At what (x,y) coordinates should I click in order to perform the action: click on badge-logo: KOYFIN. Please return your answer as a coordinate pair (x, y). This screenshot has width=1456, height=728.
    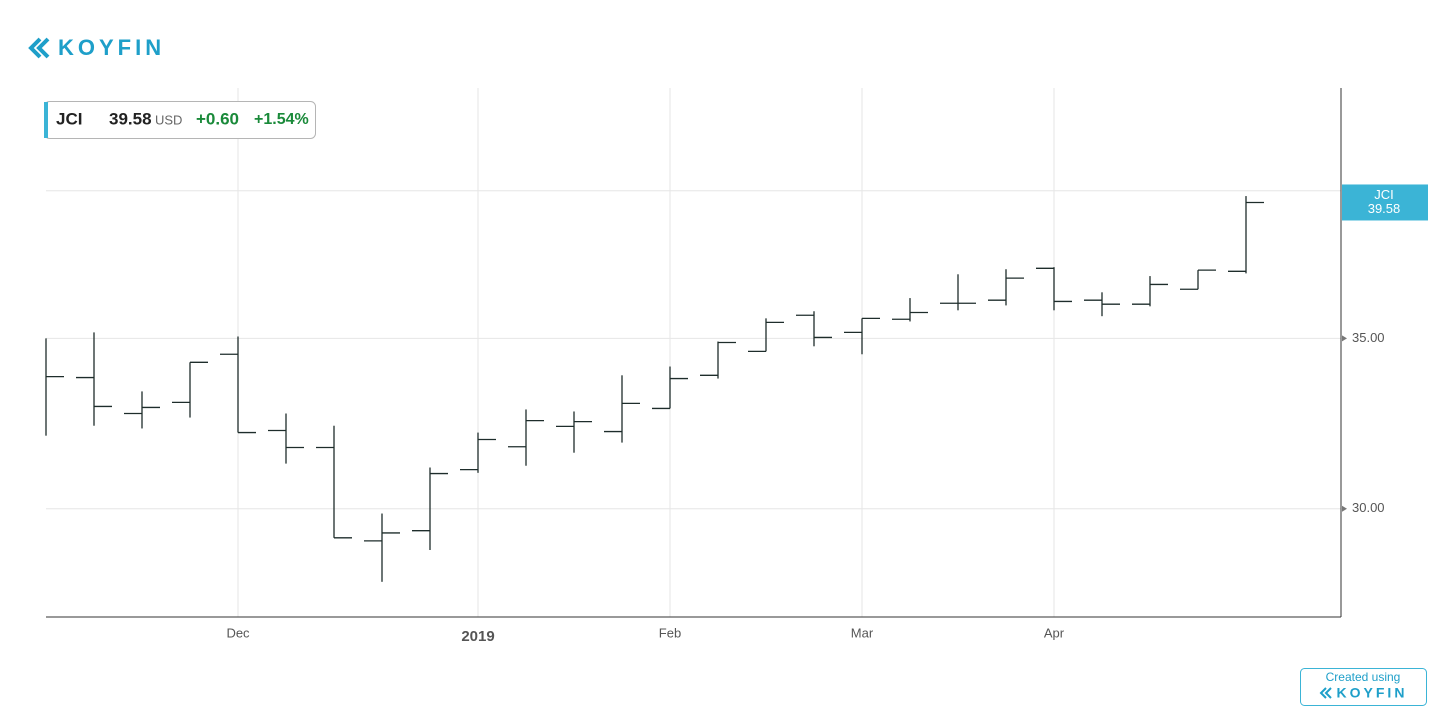
    Looking at the image, I should click on (1372, 693).